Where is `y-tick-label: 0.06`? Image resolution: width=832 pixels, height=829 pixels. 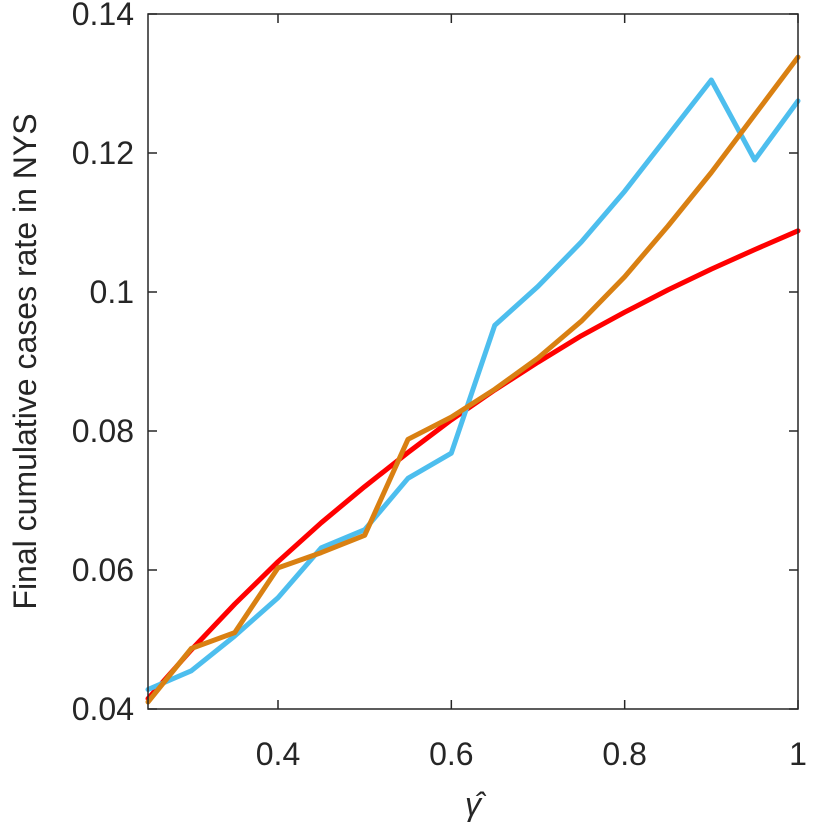
y-tick-label: 0.06 is located at coordinates (103, 570).